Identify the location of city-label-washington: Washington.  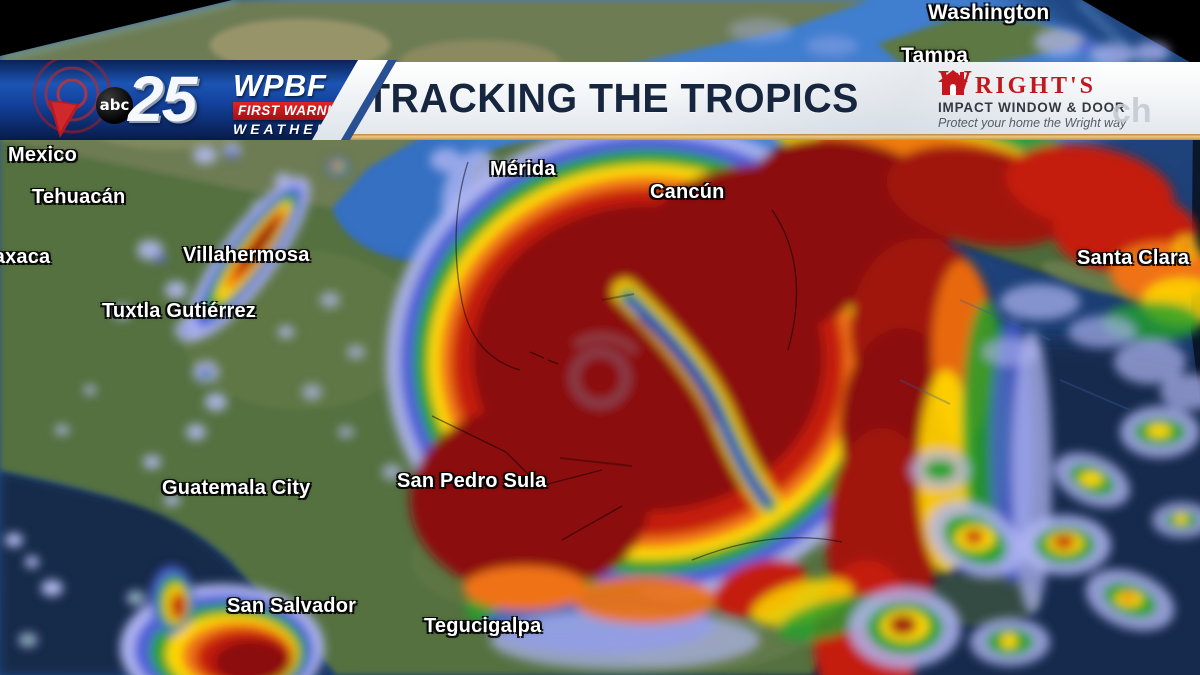
(989, 12).